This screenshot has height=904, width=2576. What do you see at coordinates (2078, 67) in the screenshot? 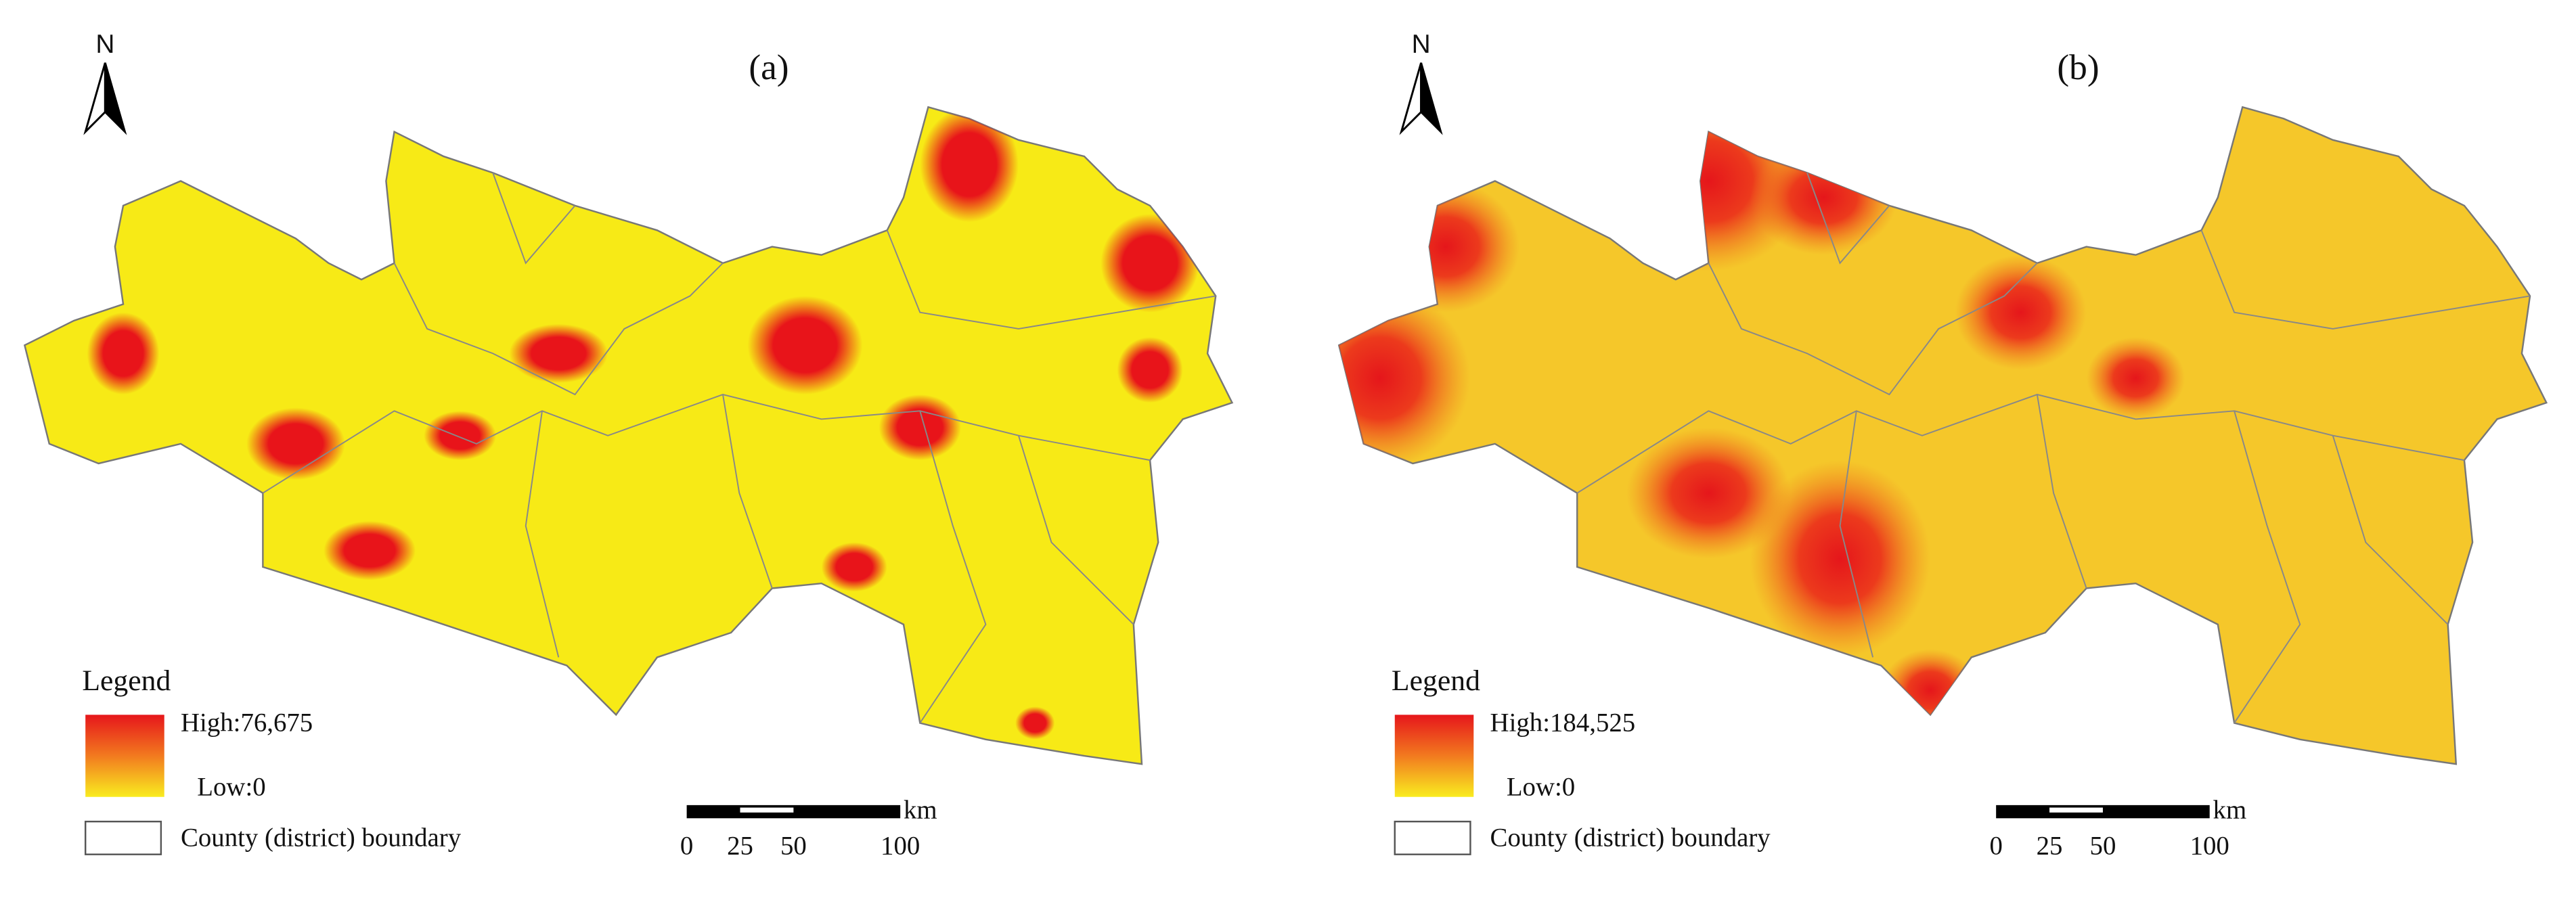
I see `panel-label: (b)` at bounding box center [2078, 67].